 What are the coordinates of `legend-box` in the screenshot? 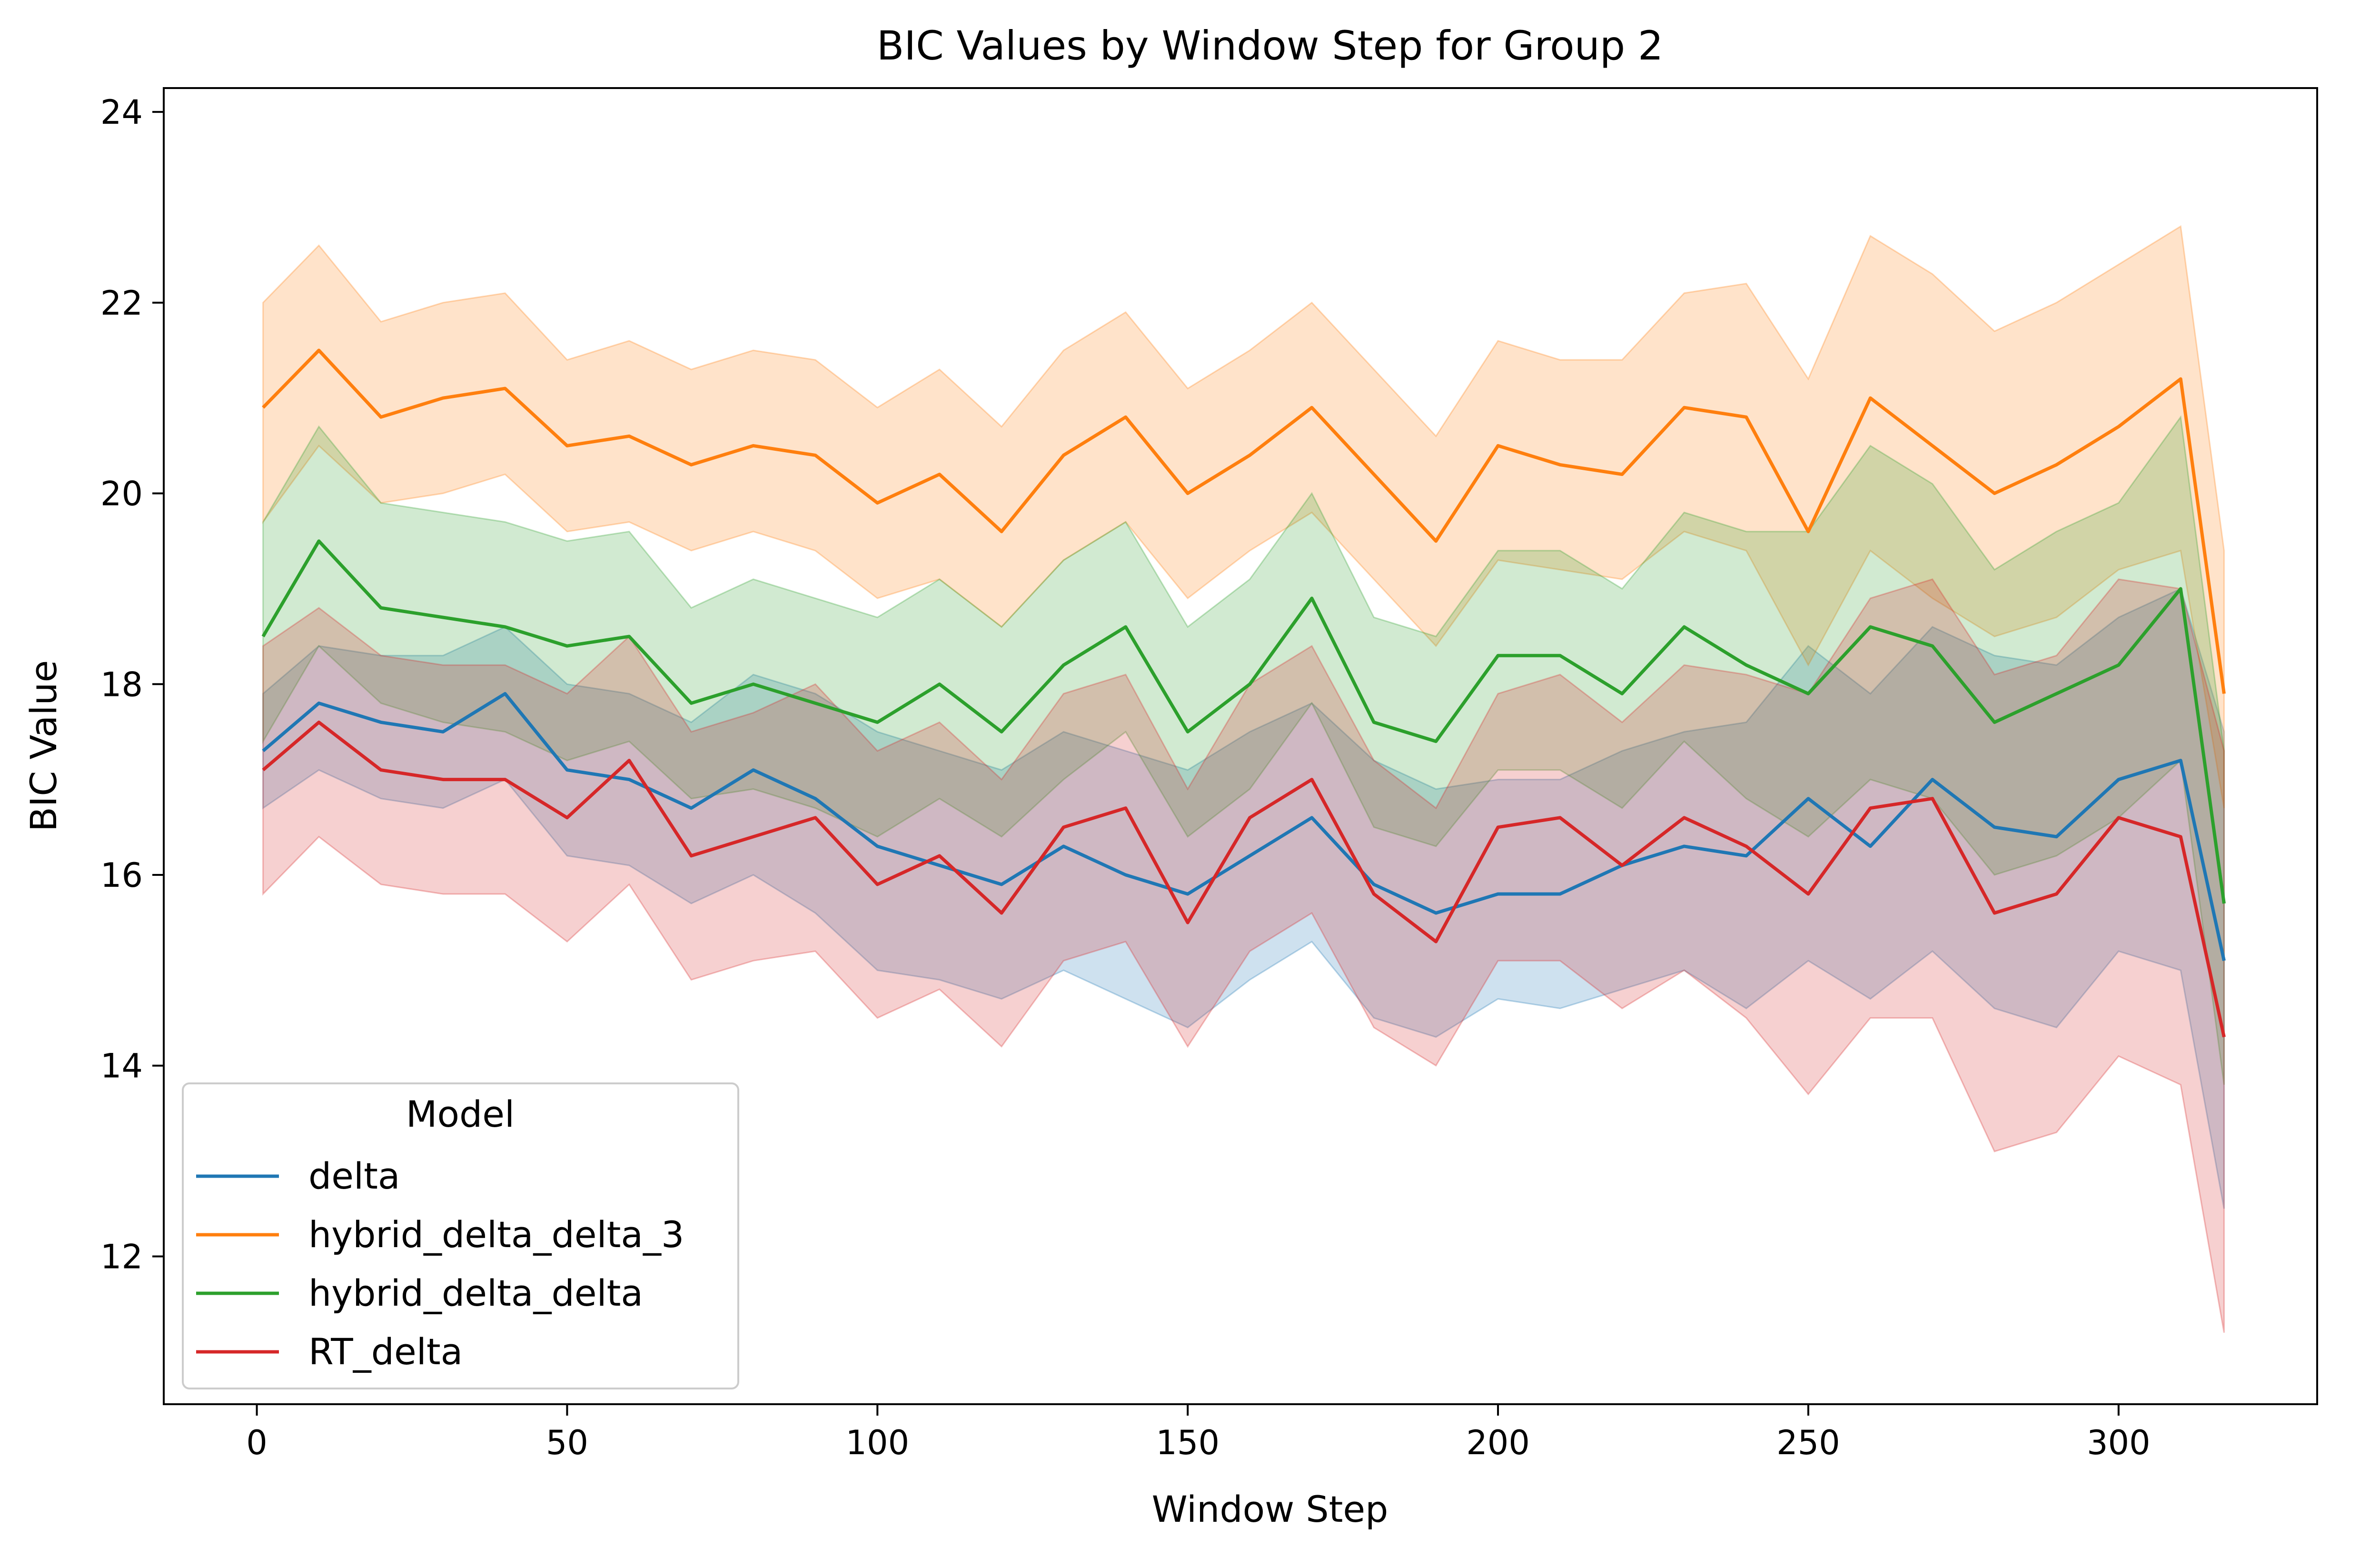 It's located at (460, 1236).